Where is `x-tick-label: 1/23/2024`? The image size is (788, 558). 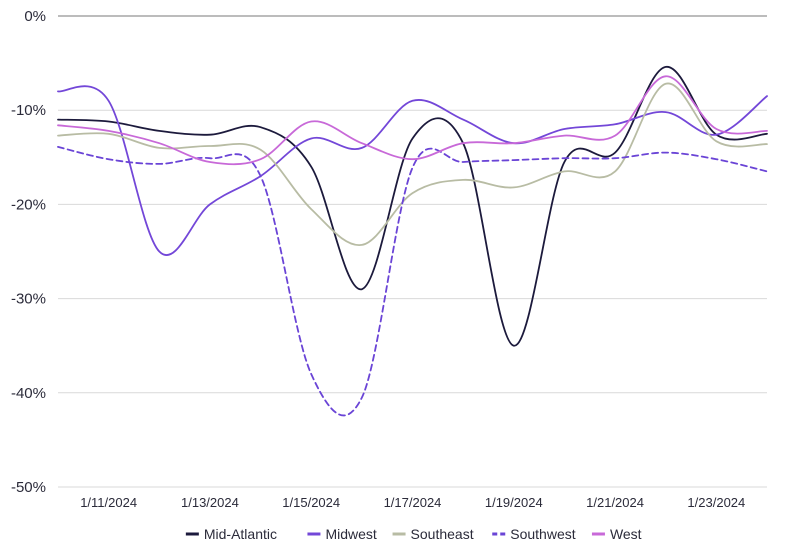 x-tick-label: 1/23/2024 is located at coordinates (716, 502).